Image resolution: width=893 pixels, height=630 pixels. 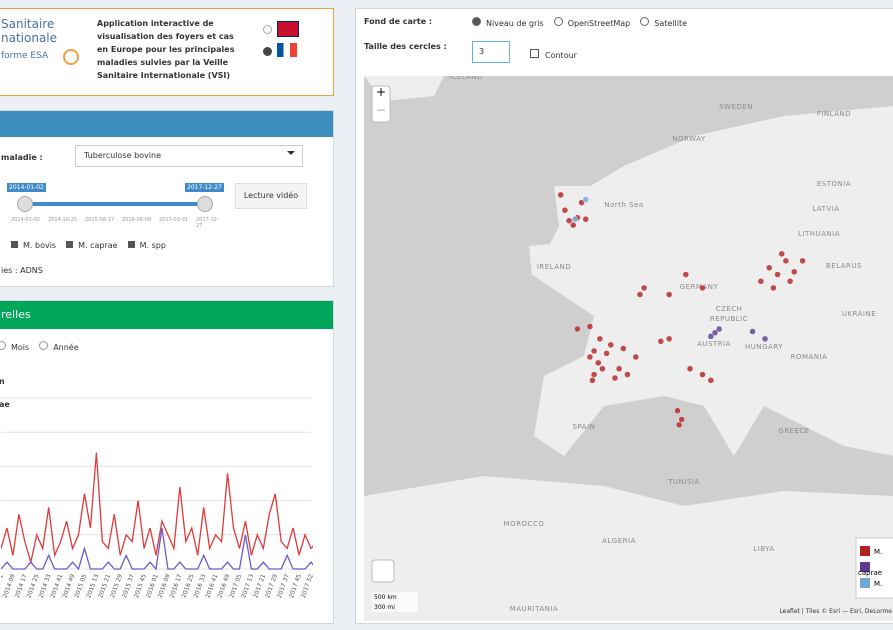 What do you see at coordinates (524, 524) in the screenshot?
I see `map-label: MOROCCO` at bounding box center [524, 524].